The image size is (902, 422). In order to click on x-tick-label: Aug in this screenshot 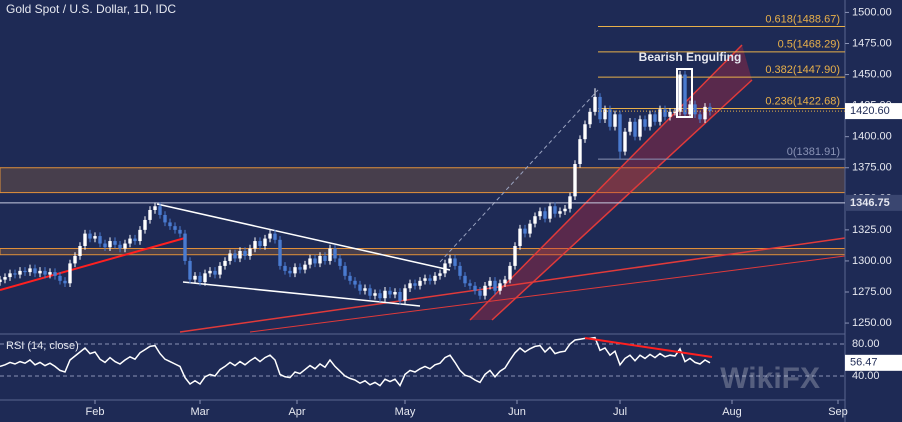, I will do `click(732, 412)`.